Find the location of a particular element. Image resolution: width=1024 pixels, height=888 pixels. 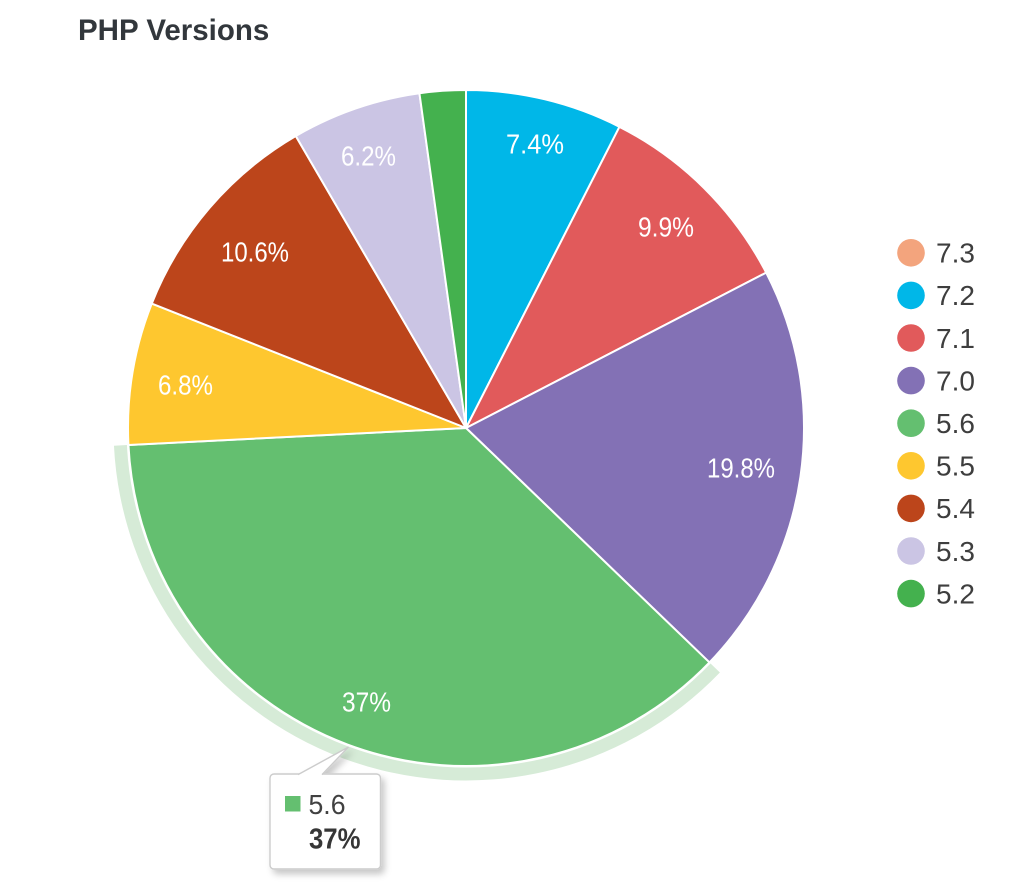

svg-text: 5.3 is located at coordinates (955, 551).